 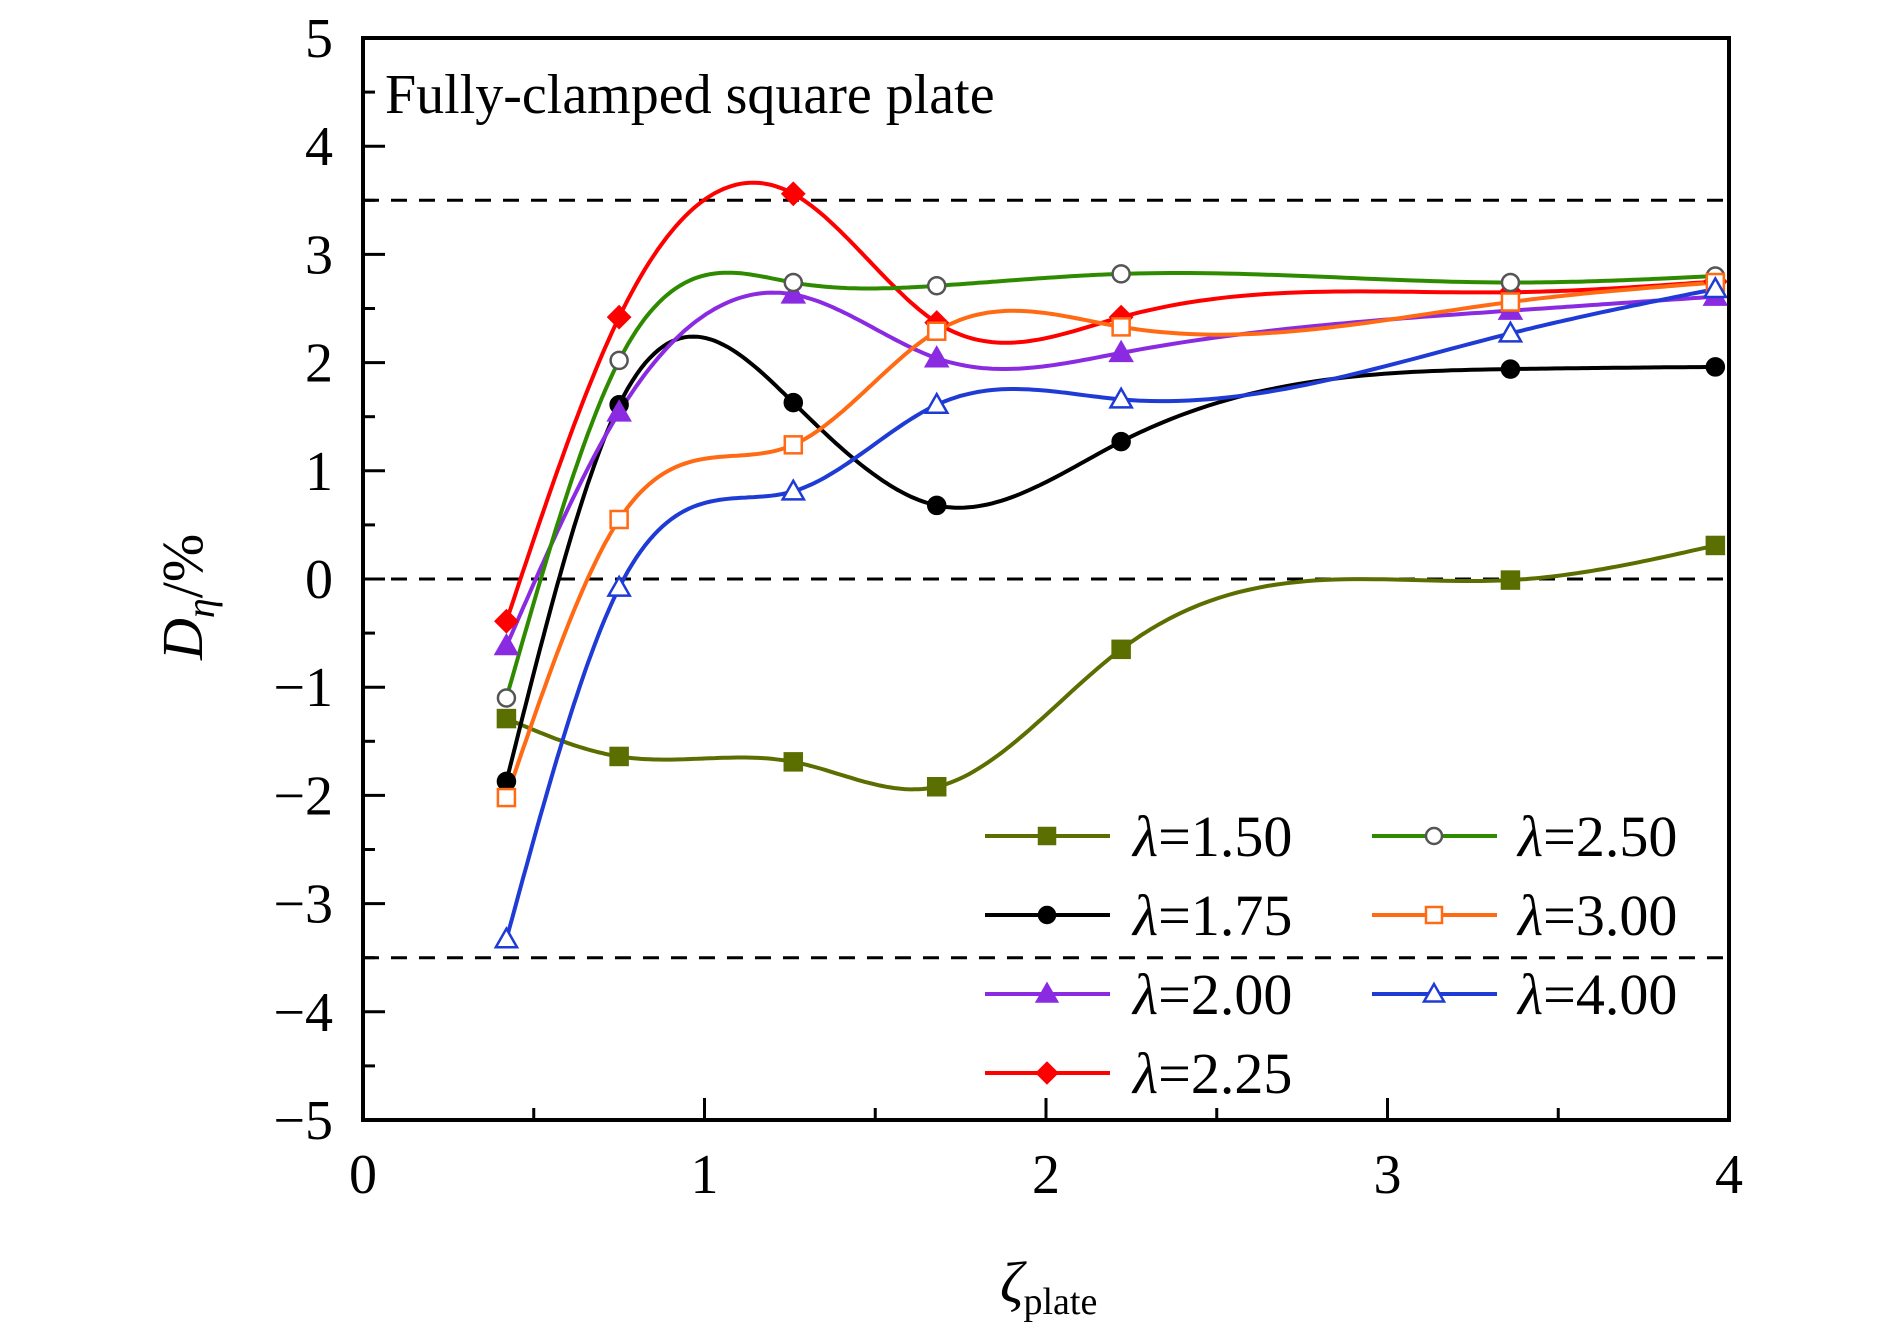 I want to click on x-tick-label: 1, so click(x=705, y=1175).